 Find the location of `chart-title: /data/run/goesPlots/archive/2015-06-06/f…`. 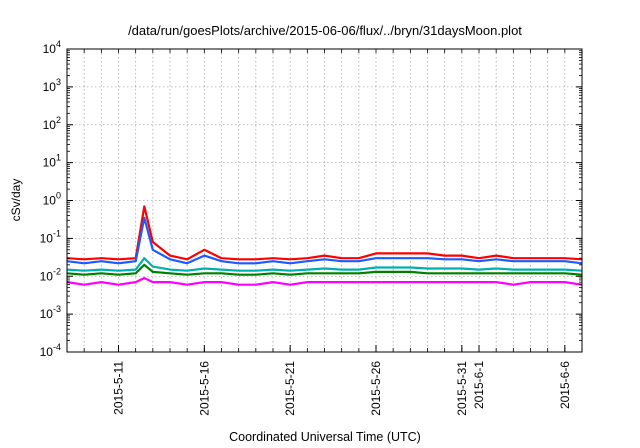

chart-title: /data/run/goesPlots/archive/2015-06-06/f… is located at coordinates (325, 30).